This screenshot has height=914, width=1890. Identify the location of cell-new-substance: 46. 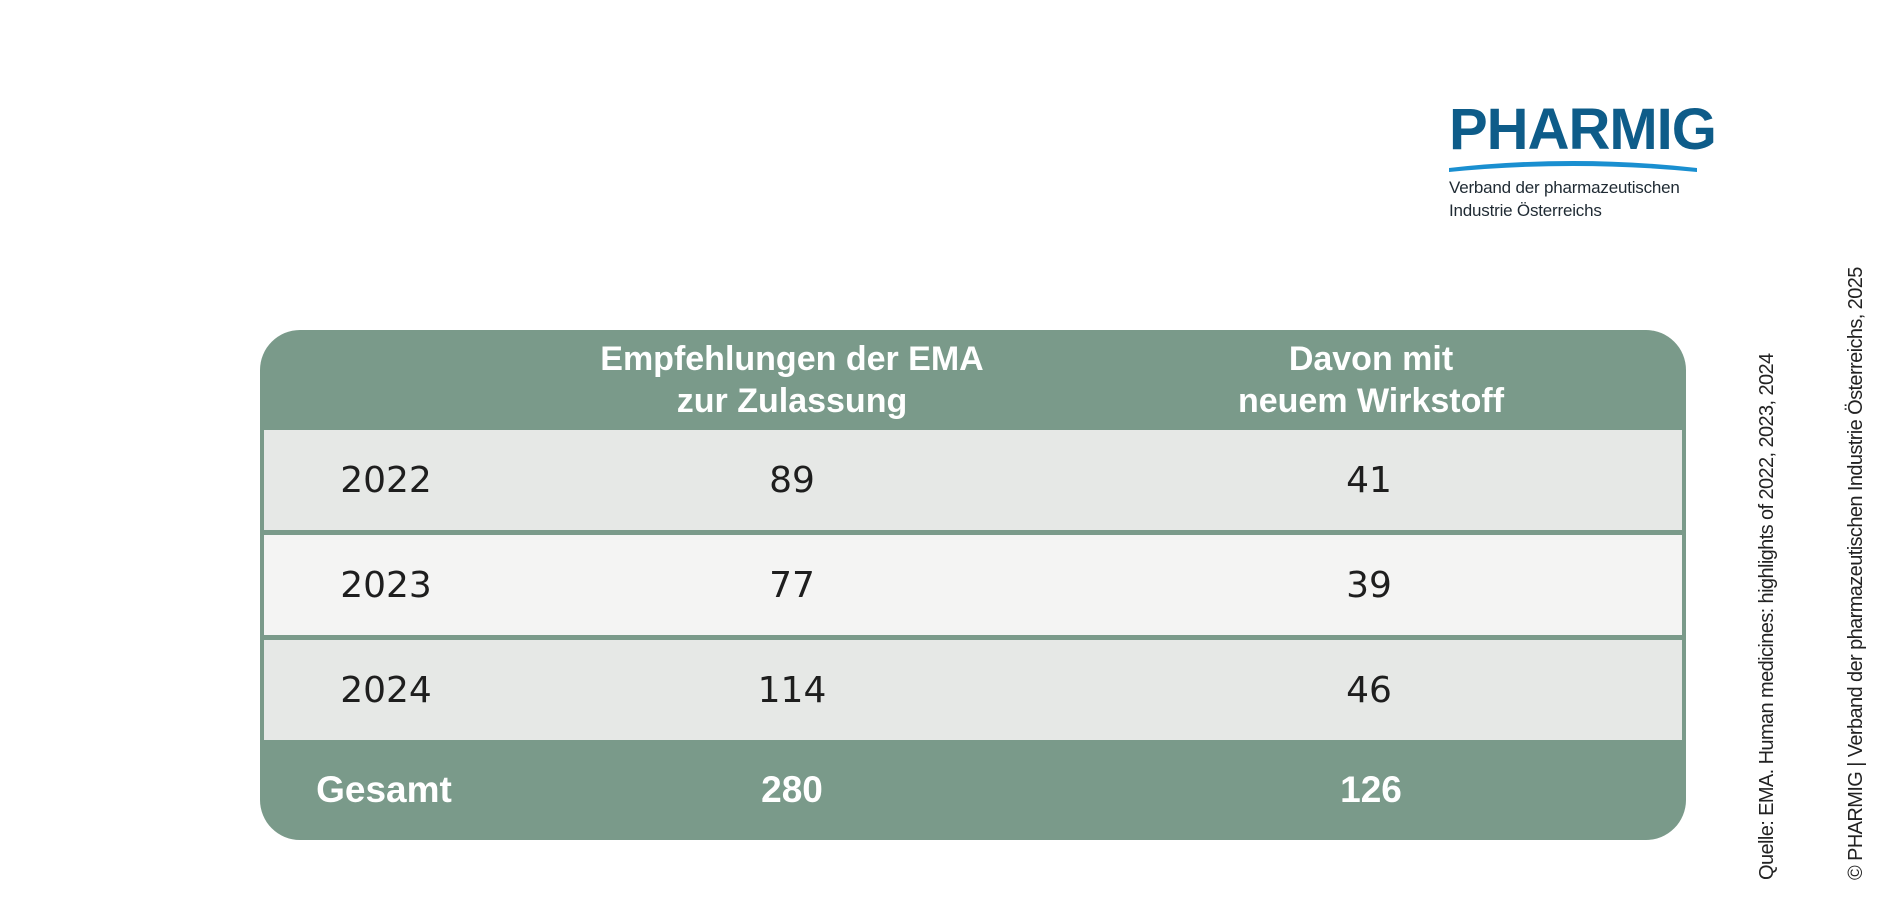
(1369, 690).